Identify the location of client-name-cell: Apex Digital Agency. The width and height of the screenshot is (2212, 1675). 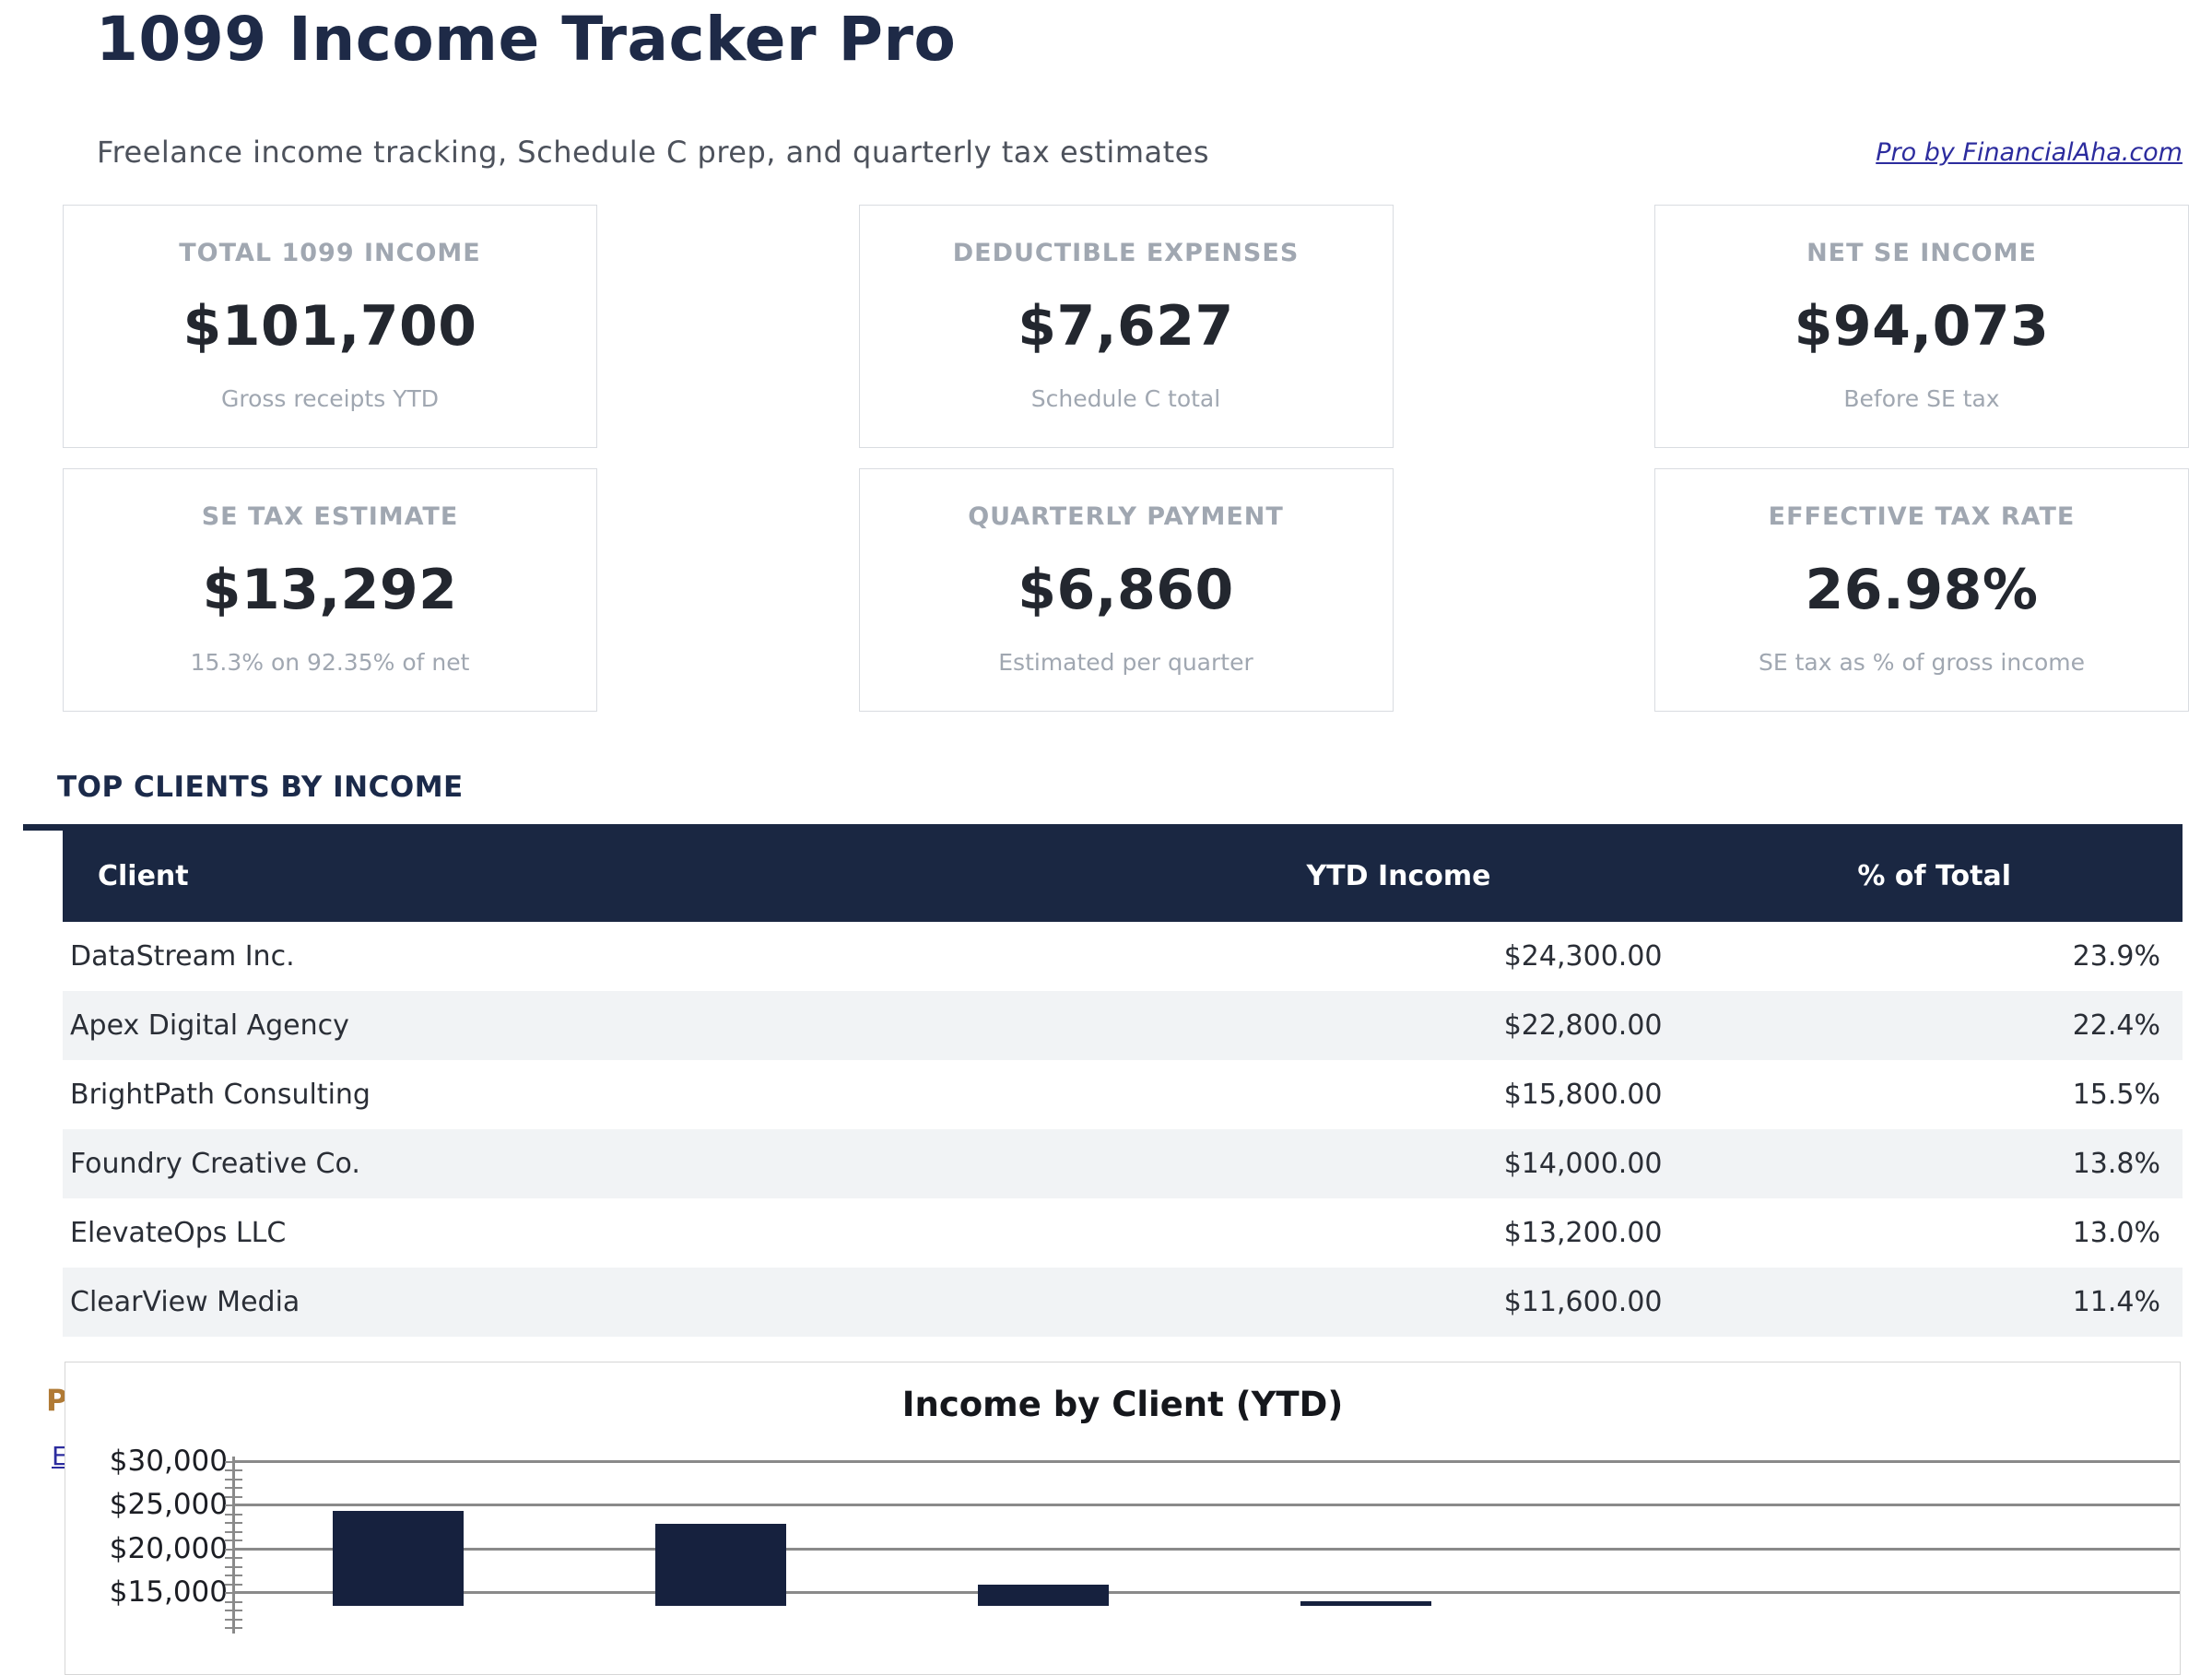
(209, 1025).